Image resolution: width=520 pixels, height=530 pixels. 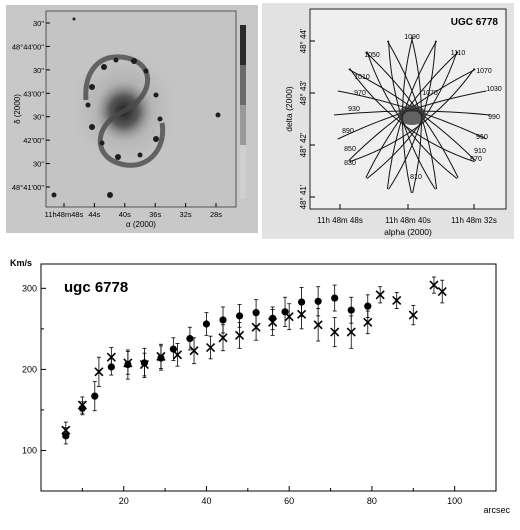 I want to click on image-y-tick-label: 42'00", so click(x=33, y=140).